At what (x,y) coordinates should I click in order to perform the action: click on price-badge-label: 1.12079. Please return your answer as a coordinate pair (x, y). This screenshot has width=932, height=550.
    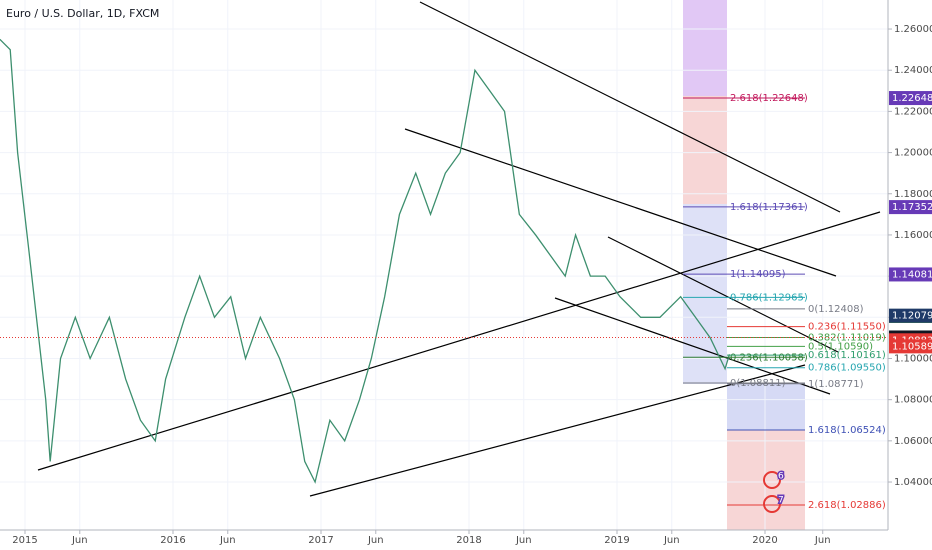
    Looking at the image, I should click on (912, 316).